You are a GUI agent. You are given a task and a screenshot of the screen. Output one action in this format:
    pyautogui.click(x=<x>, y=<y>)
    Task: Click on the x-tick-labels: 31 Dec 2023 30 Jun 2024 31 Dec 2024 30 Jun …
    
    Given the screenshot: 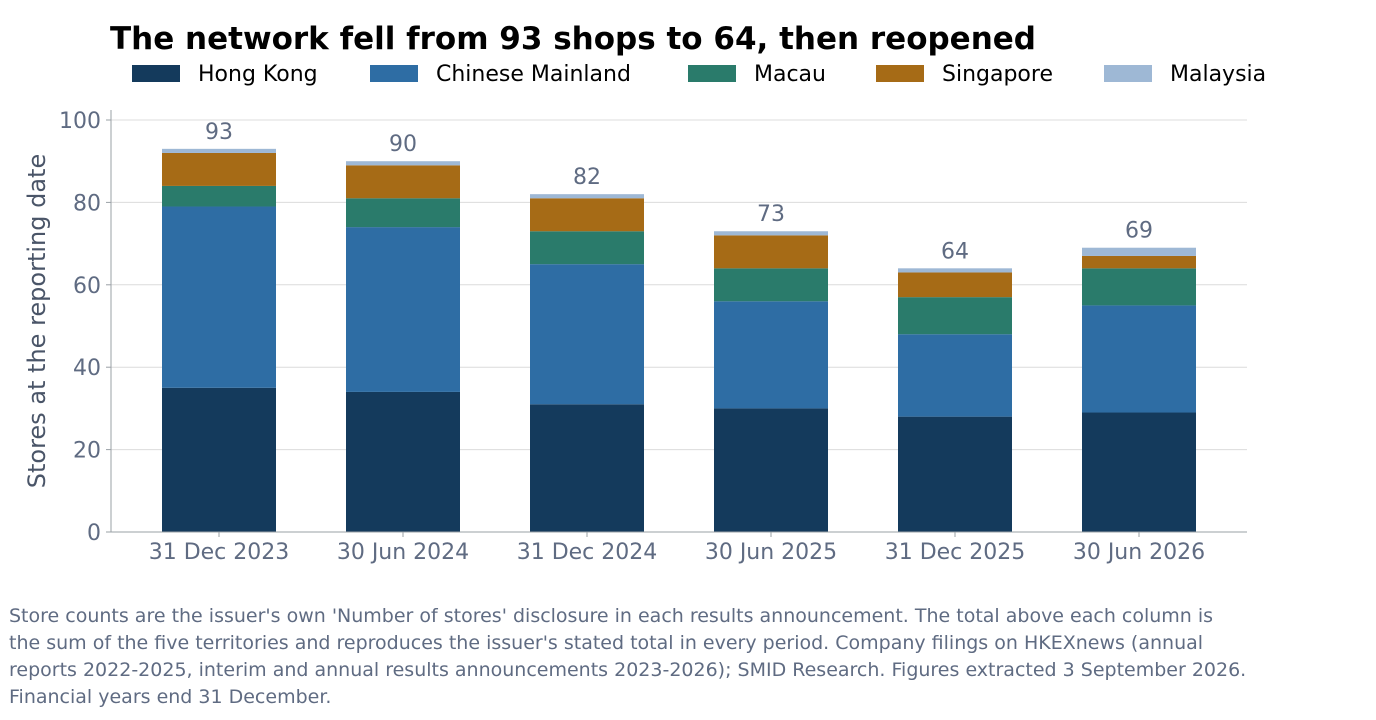 What is the action you would take?
    pyautogui.click(x=677, y=548)
    